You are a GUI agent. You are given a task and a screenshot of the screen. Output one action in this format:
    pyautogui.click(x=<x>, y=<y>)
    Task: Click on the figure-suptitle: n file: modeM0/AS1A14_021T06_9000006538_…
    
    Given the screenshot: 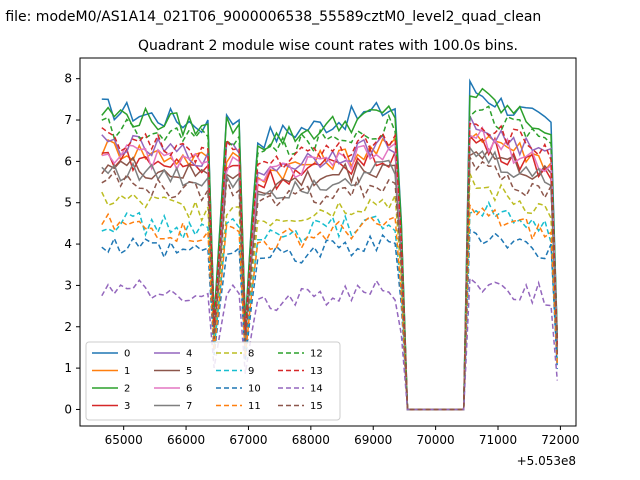 What is the action you would take?
    pyautogui.click(x=270, y=17)
    